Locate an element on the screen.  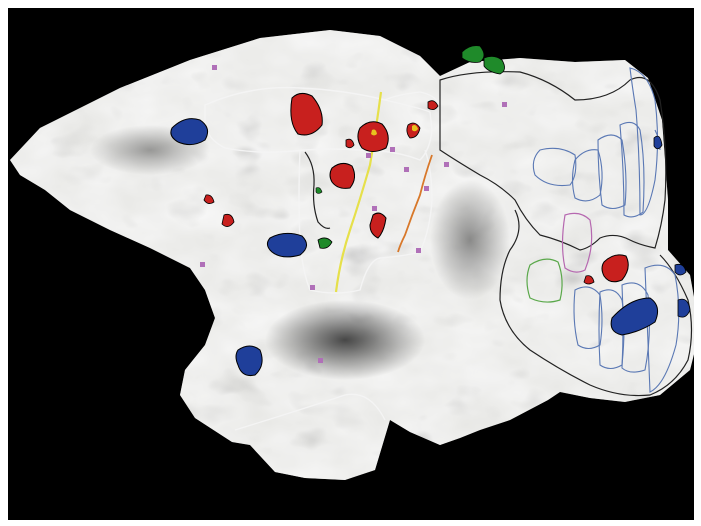
blue-roi-group is located at coordinates (606, 230).